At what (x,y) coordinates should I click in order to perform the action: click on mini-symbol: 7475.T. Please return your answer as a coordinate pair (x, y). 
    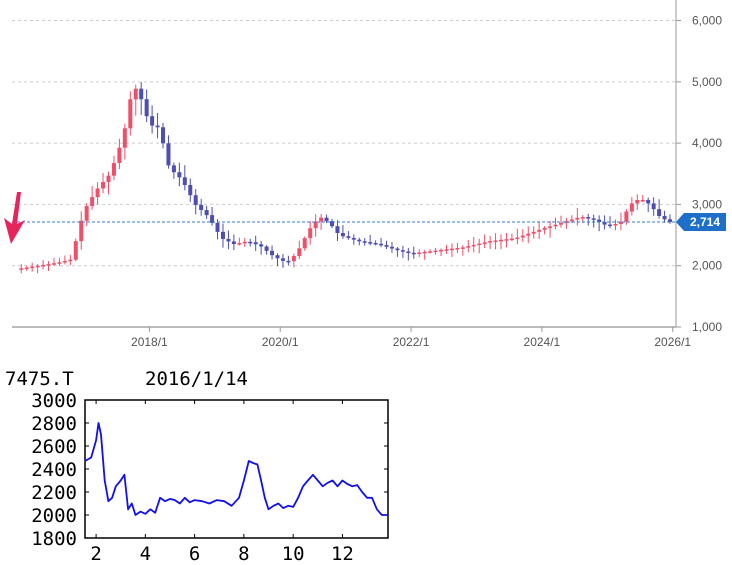
    Looking at the image, I should click on (39, 379).